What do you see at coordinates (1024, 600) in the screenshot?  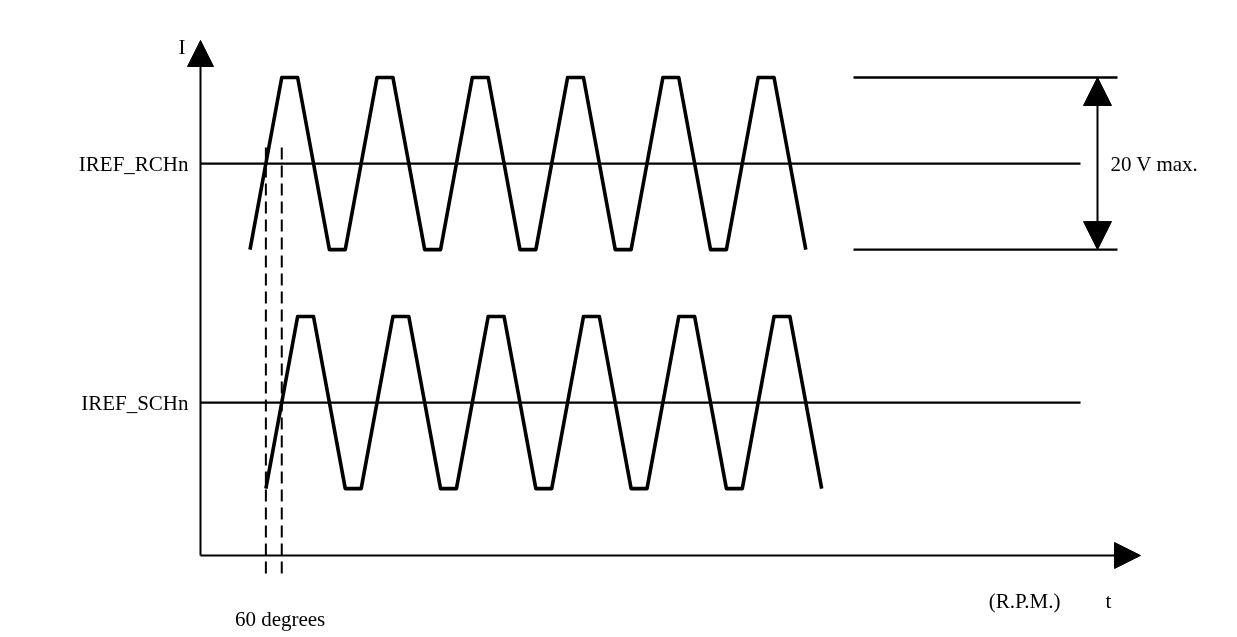 I see `text: (R.P.M.)` at bounding box center [1024, 600].